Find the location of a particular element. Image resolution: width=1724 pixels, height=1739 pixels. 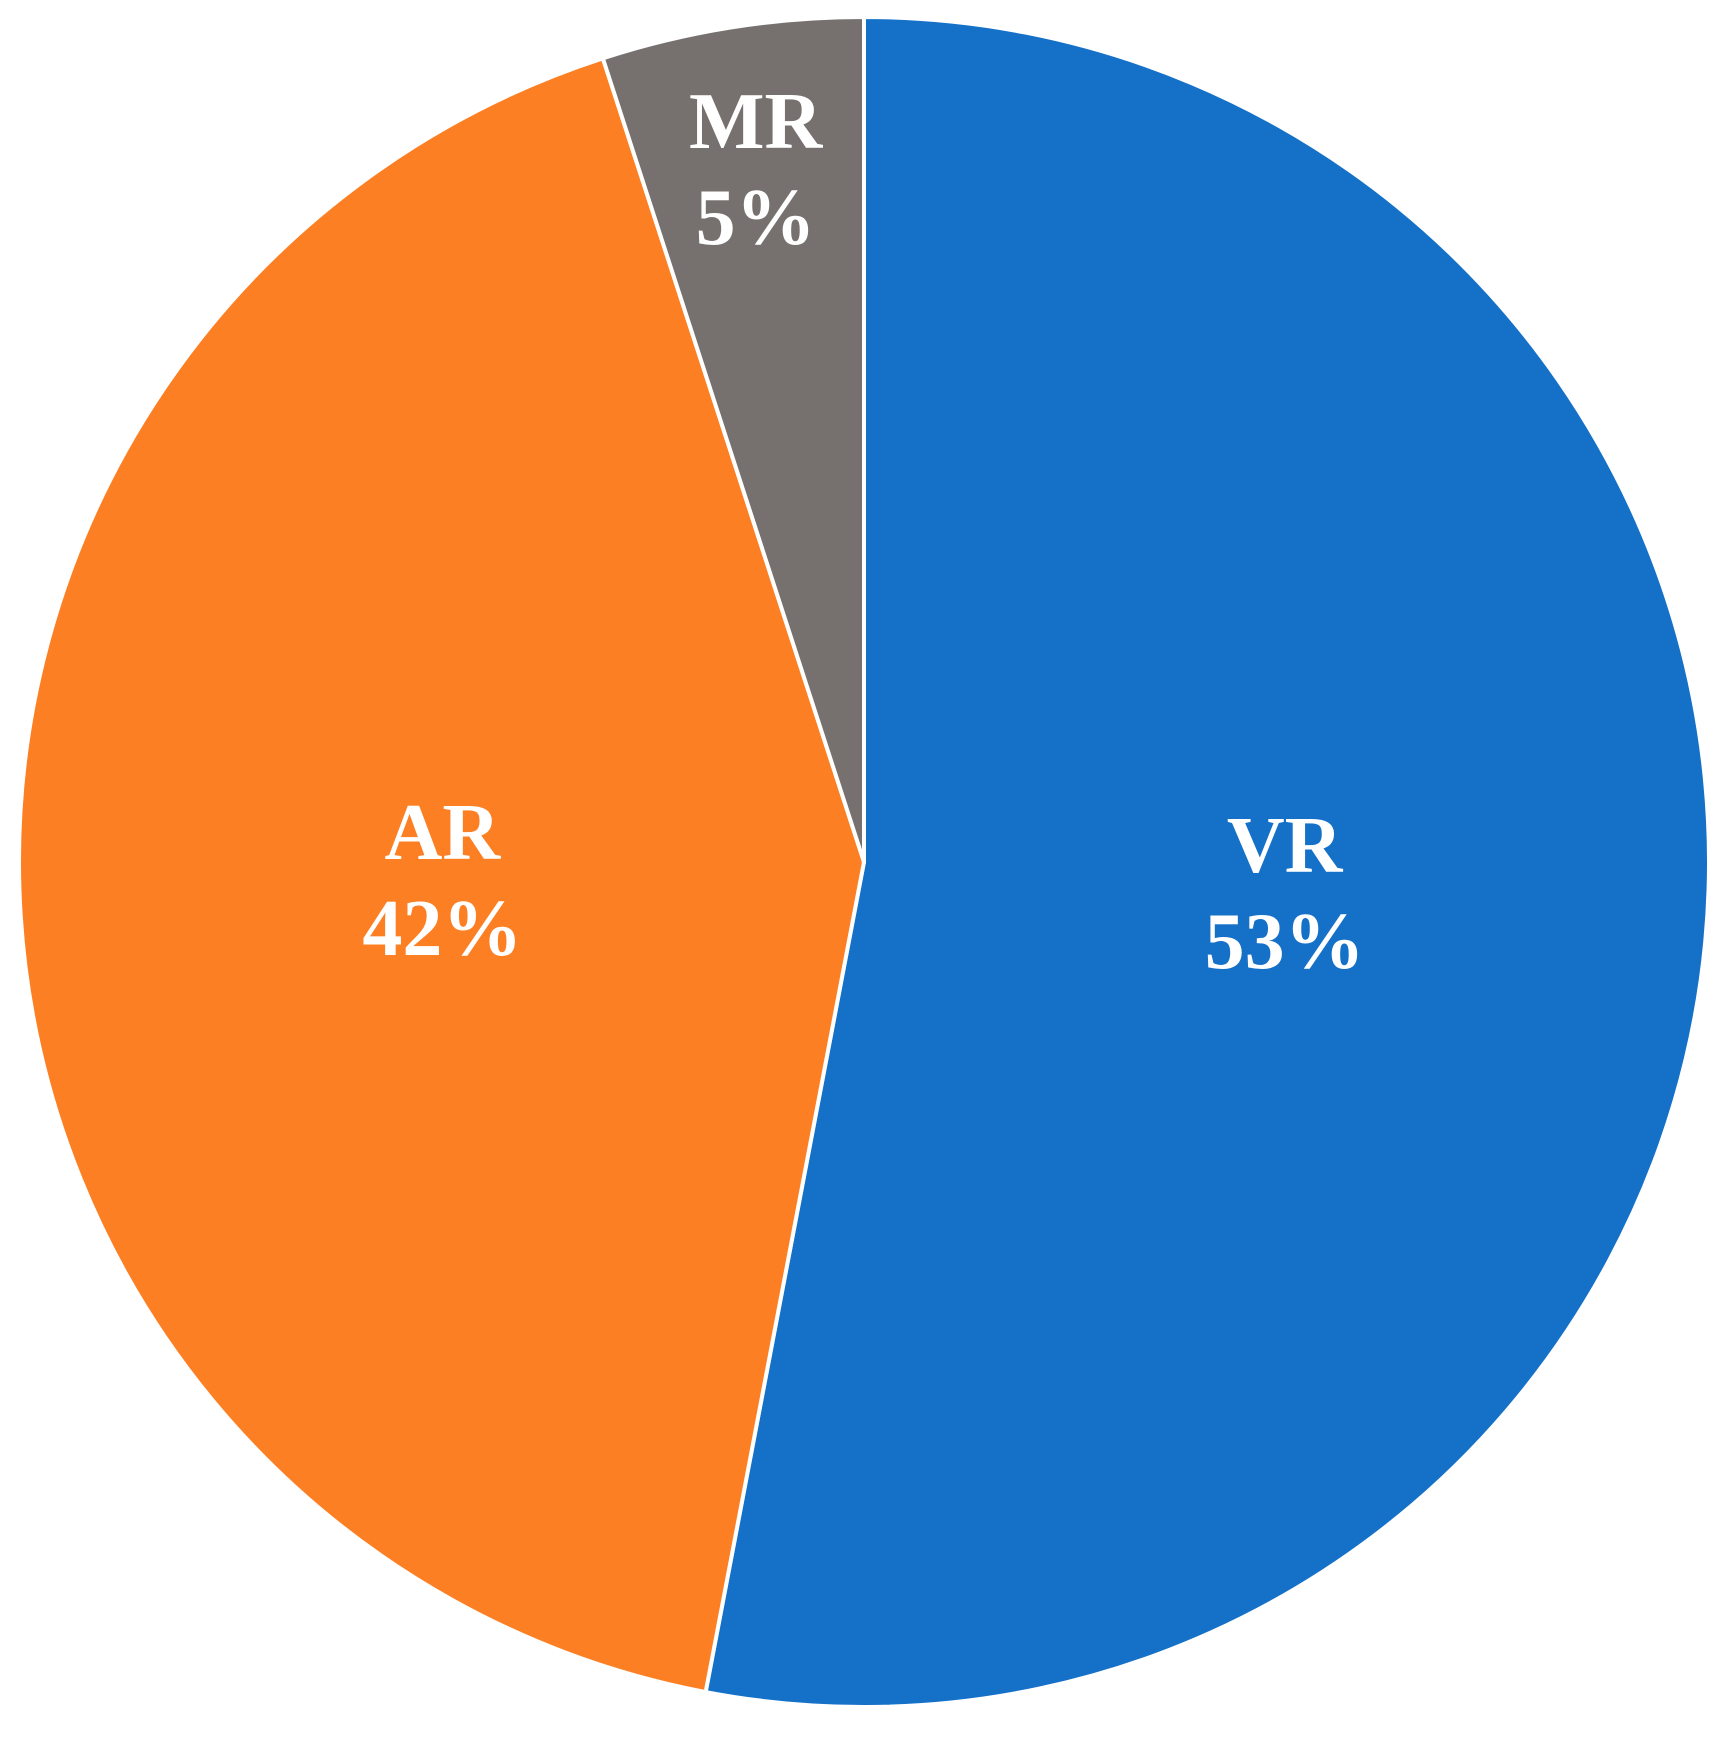

slice-category-label: VR is located at coordinates (1285, 846).